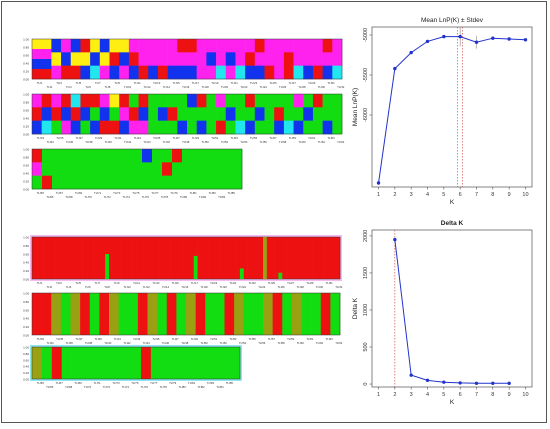  What do you see at coordinates (26, 111) in the screenshot?
I see `y-tick-label: 0.60` at bounding box center [26, 111].